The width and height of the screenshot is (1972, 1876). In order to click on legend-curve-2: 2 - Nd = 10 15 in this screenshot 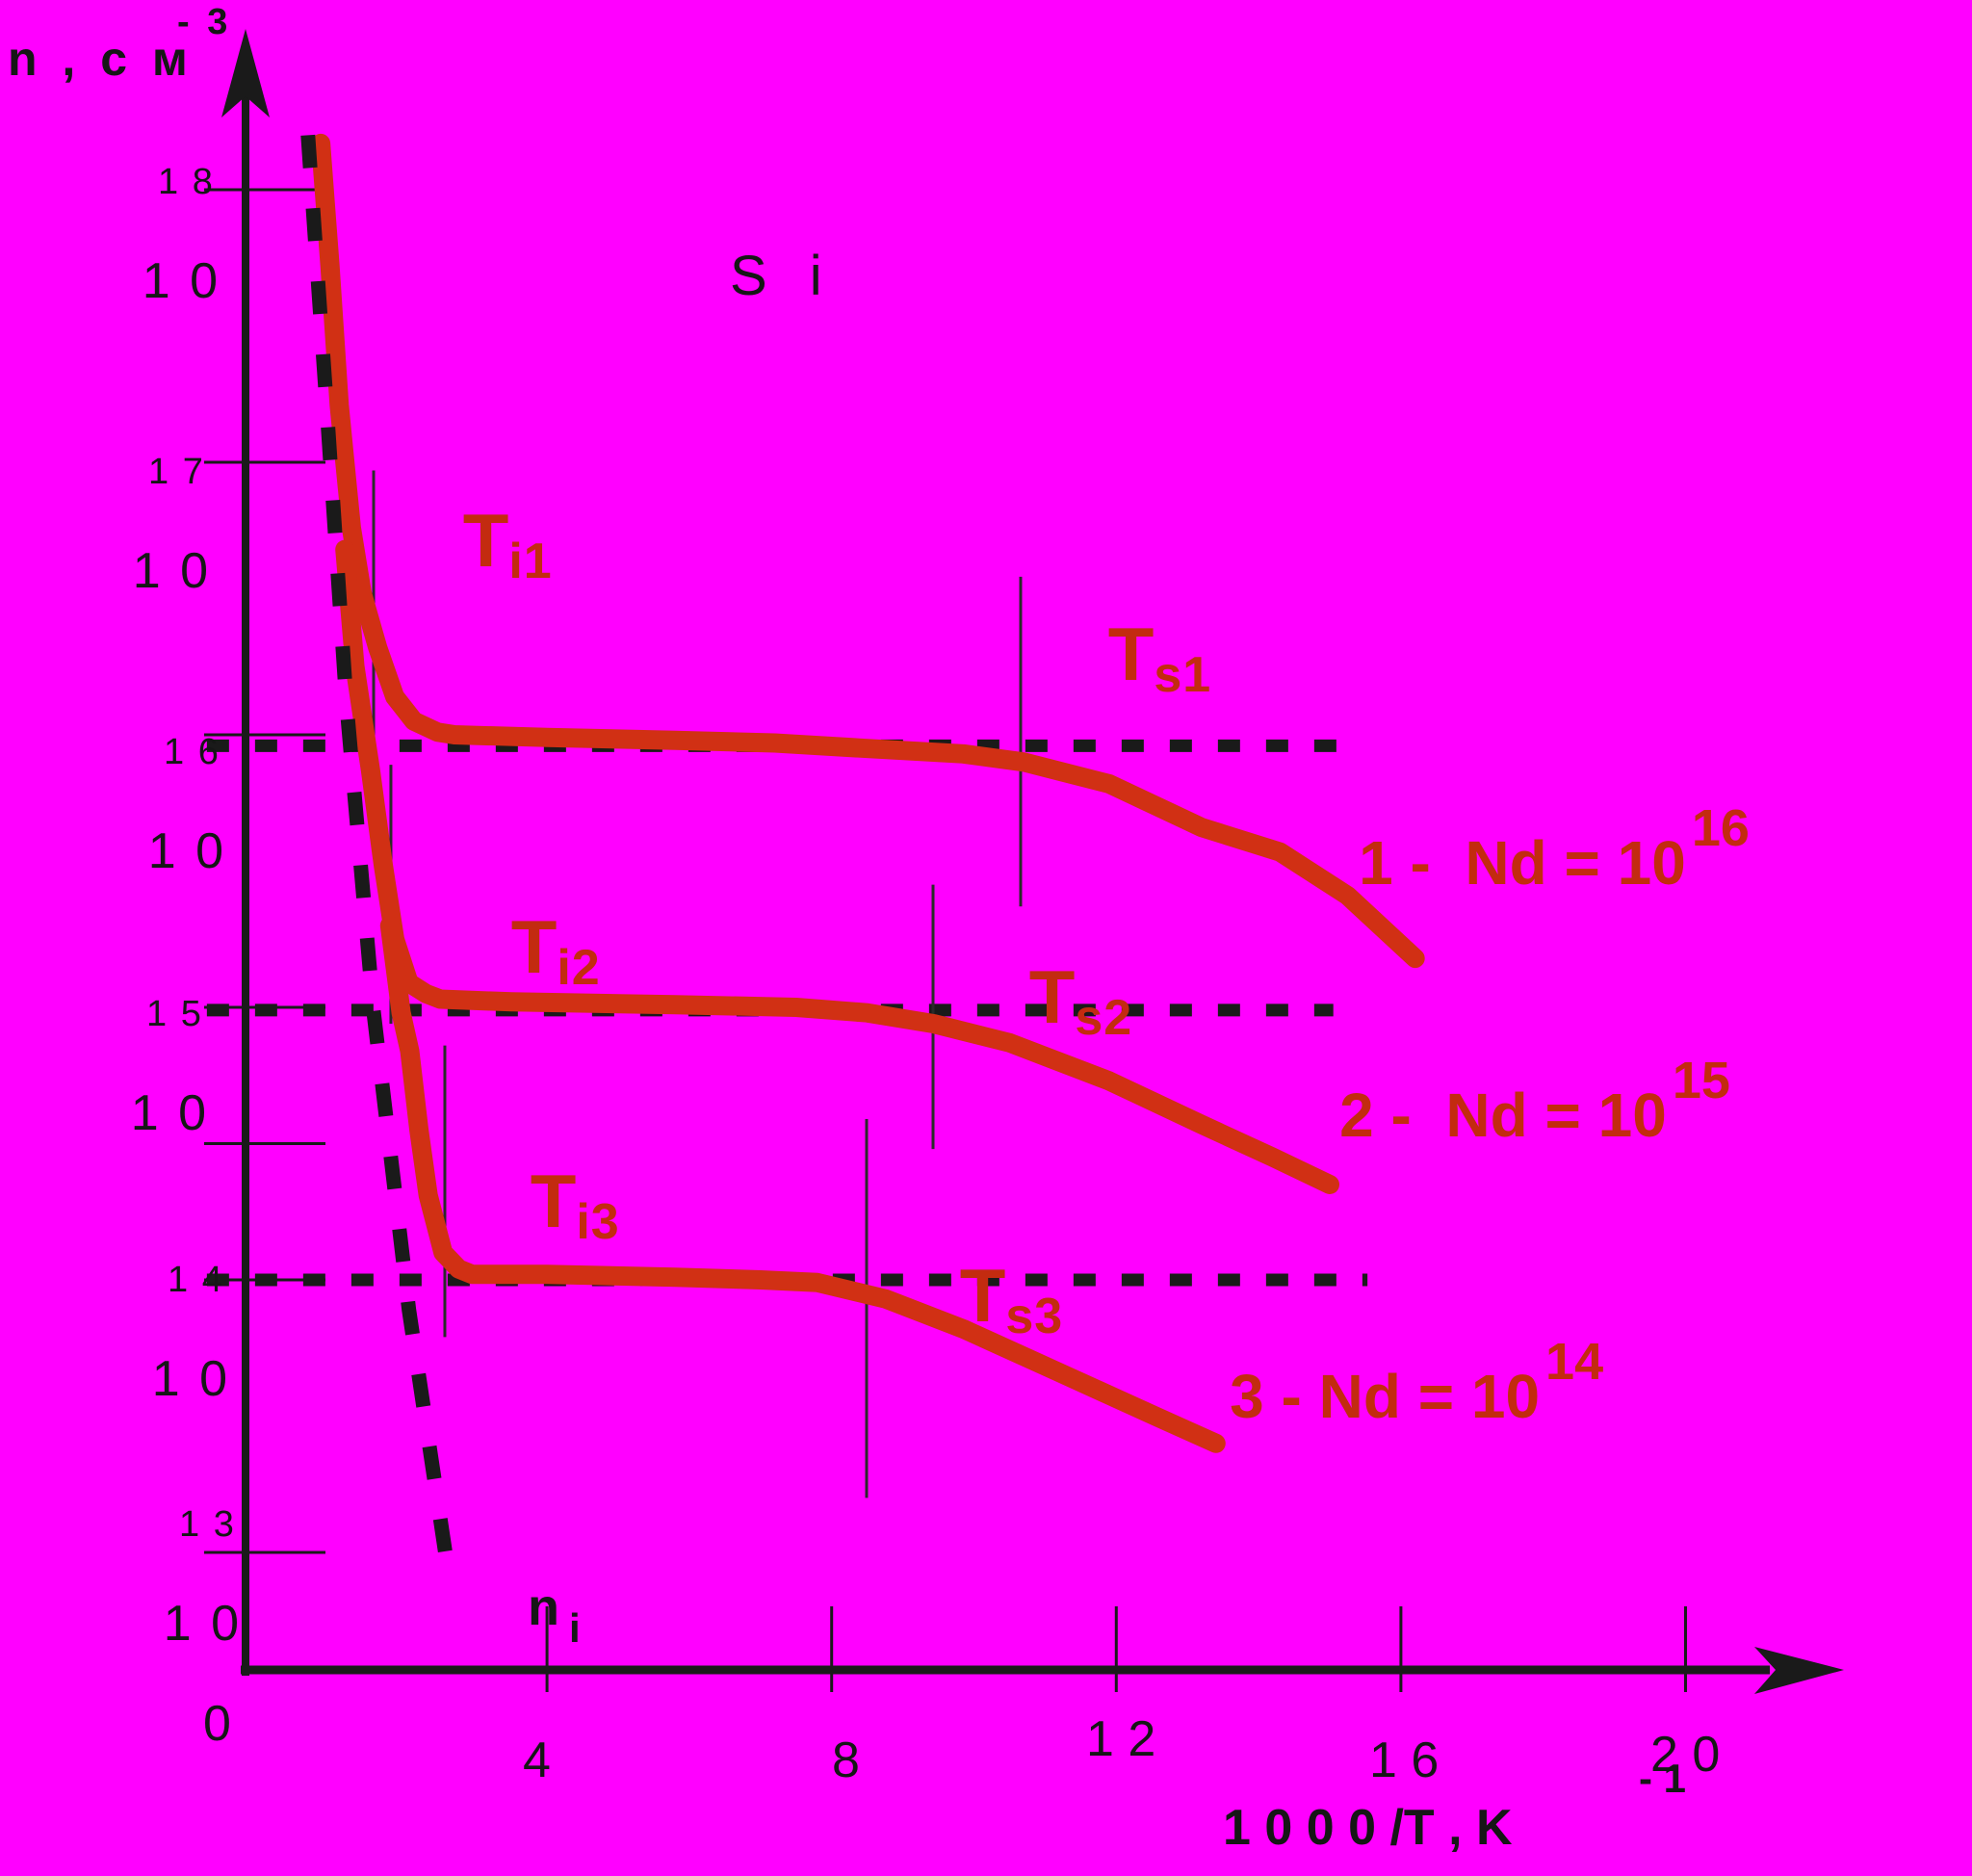, I will do `click(1534, 1101)`.